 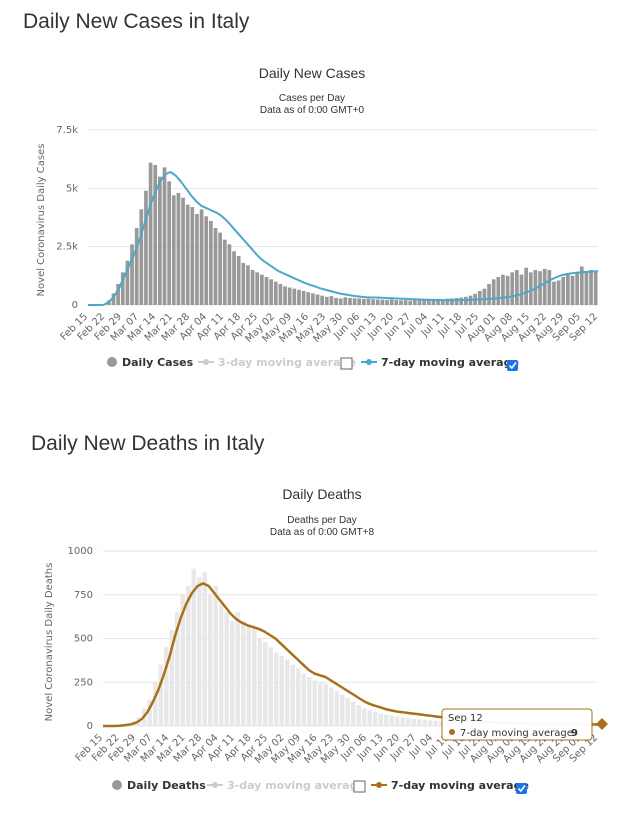 What do you see at coordinates (321, 520) in the screenshot?
I see `chart-subtitle-line1: Deaths per Day` at bounding box center [321, 520].